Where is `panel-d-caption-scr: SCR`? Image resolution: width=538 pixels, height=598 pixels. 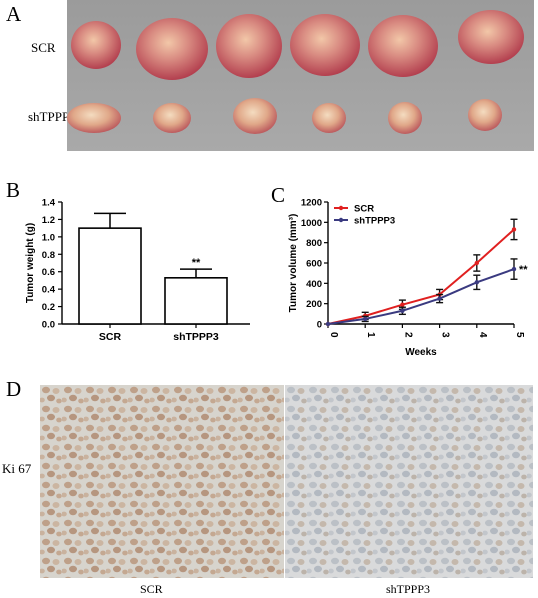
panel-d-caption-scr: SCR is located at coordinates (151, 589).